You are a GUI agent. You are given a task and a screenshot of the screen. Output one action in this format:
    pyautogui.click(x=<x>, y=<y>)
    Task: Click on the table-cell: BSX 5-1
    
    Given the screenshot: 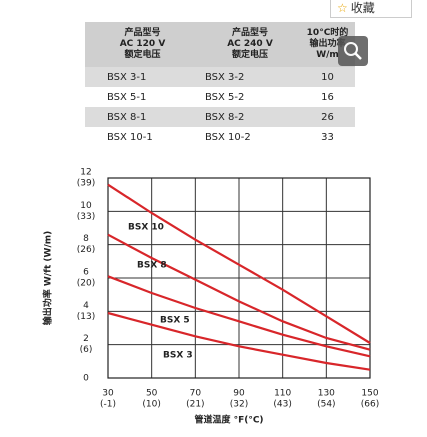 What is the action you would take?
    pyautogui.click(x=127, y=97)
    